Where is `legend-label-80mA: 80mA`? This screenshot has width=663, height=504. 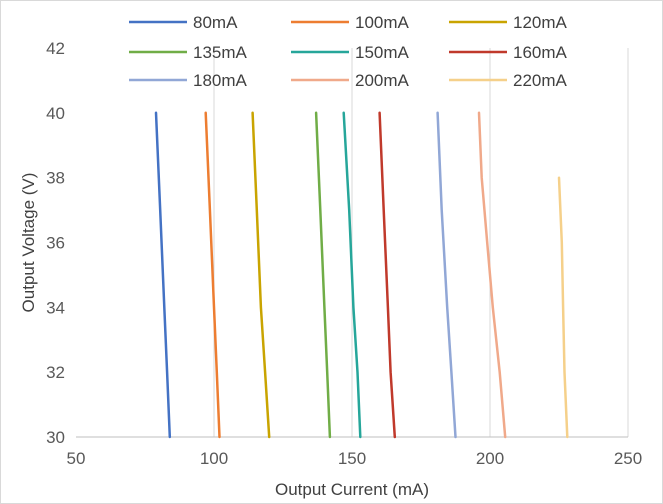 legend-label-80mA: 80mA is located at coordinates (215, 22).